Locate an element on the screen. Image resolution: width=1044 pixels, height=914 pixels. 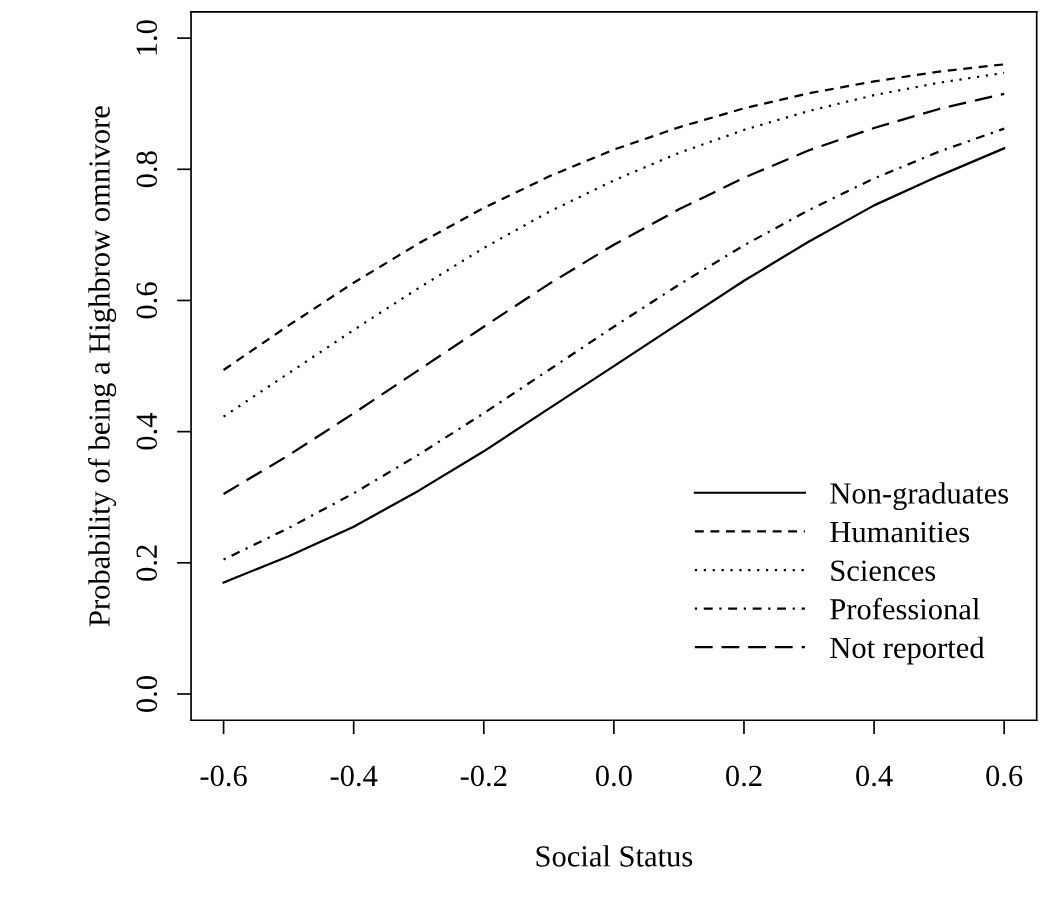
y-tick-label: 0.2 is located at coordinates (147, 563).